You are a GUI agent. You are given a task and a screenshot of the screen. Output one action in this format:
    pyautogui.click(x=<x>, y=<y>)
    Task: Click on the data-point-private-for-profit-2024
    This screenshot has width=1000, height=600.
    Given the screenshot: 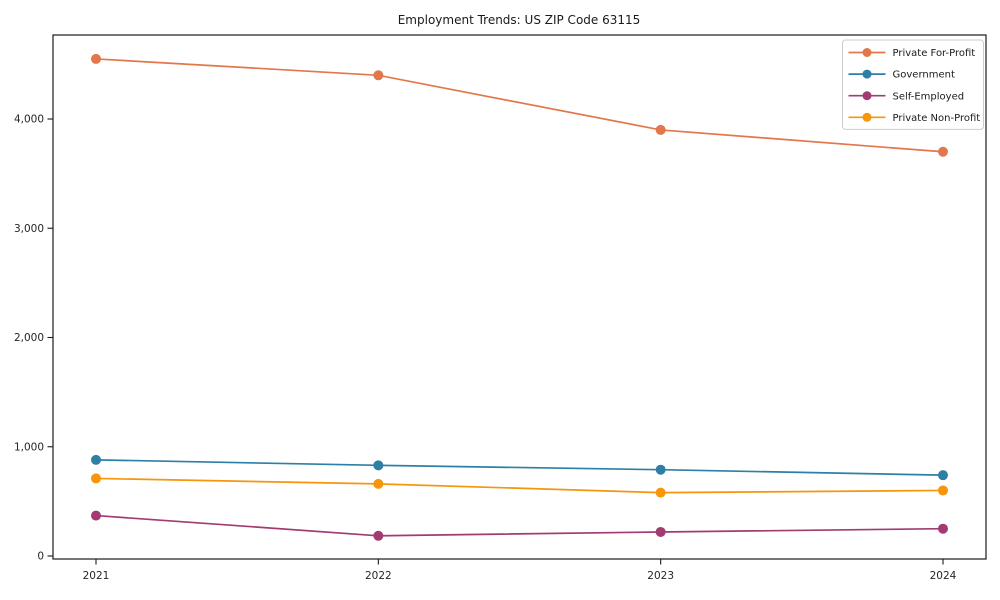 What is the action you would take?
    pyautogui.click(x=942, y=151)
    